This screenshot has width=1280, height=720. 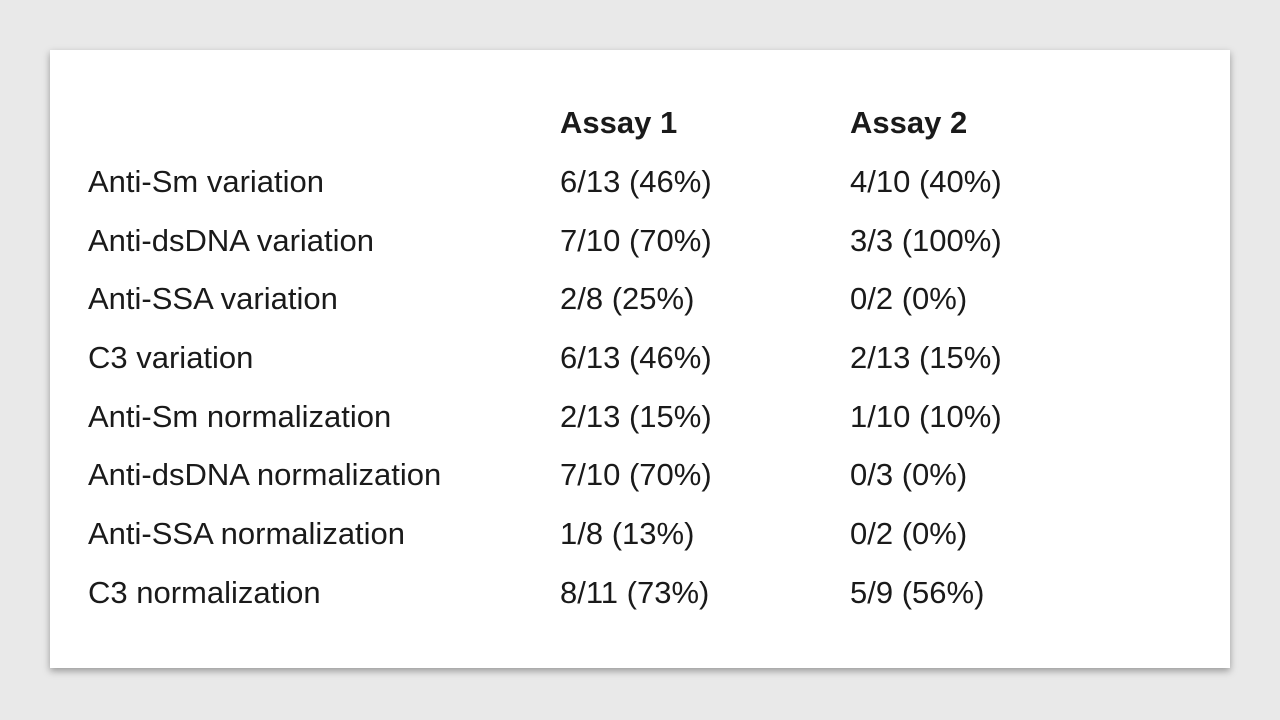 What do you see at coordinates (231, 240) in the screenshot?
I see `row-label: Anti-dsDNA variation` at bounding box center [231, 240].